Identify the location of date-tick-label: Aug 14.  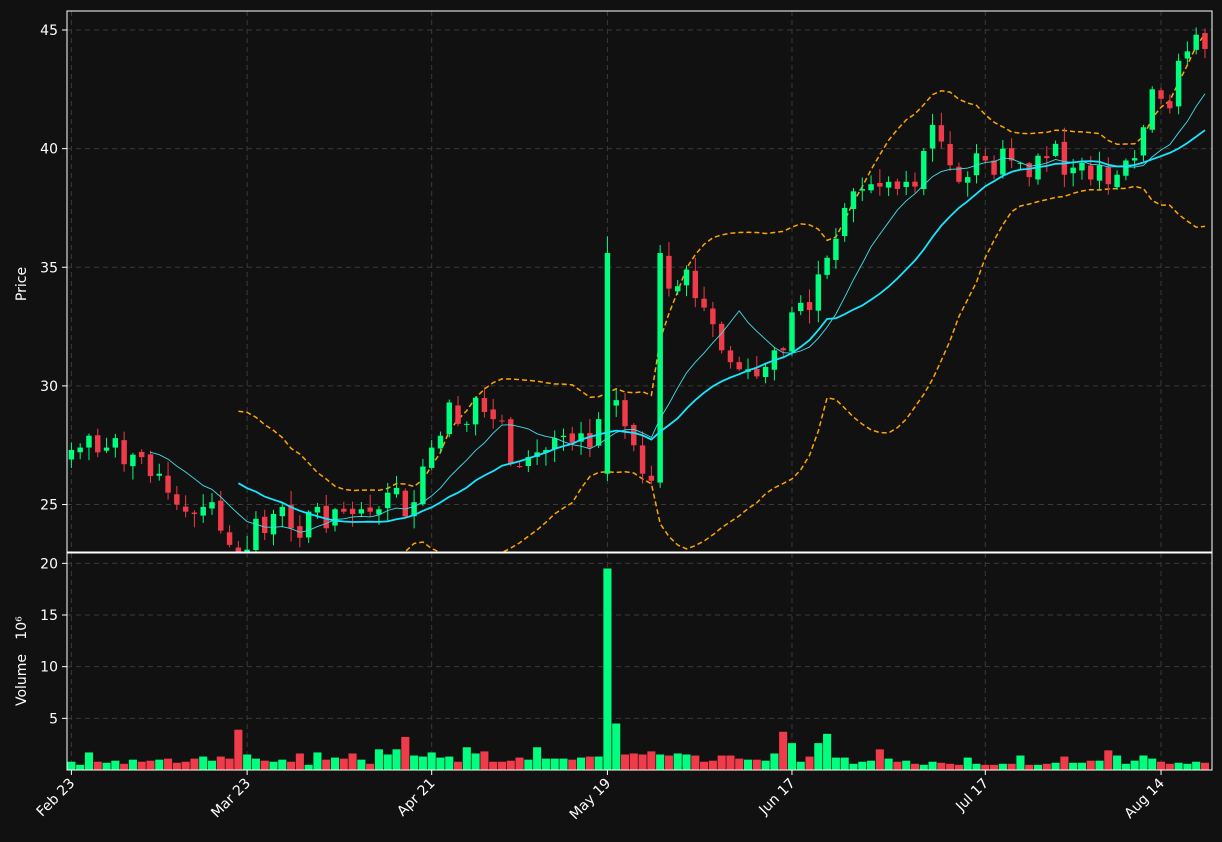
(1144, 798).